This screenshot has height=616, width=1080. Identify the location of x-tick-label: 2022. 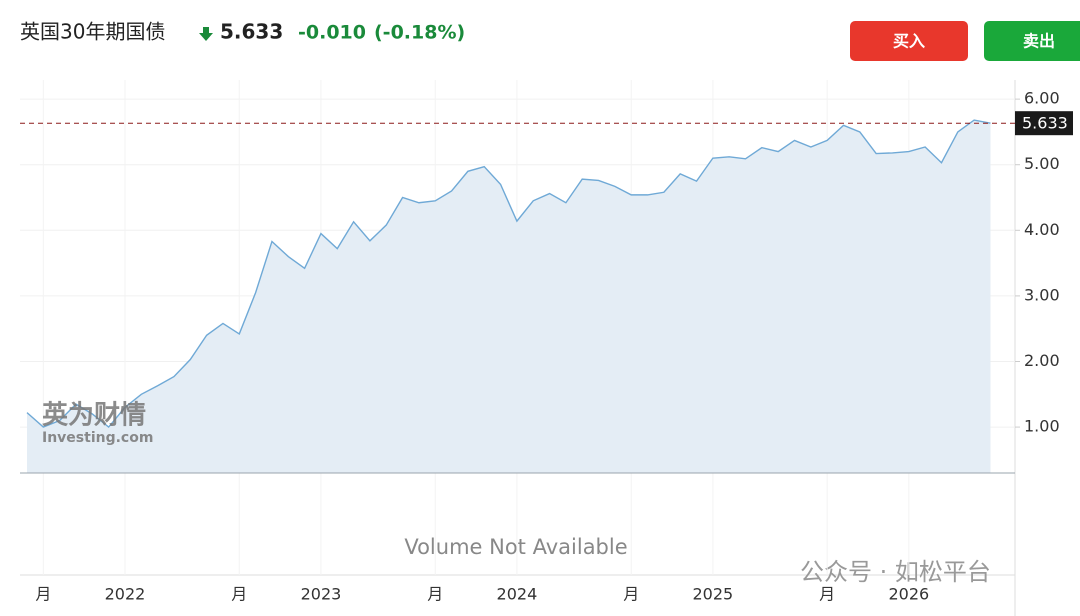
(125, 594).